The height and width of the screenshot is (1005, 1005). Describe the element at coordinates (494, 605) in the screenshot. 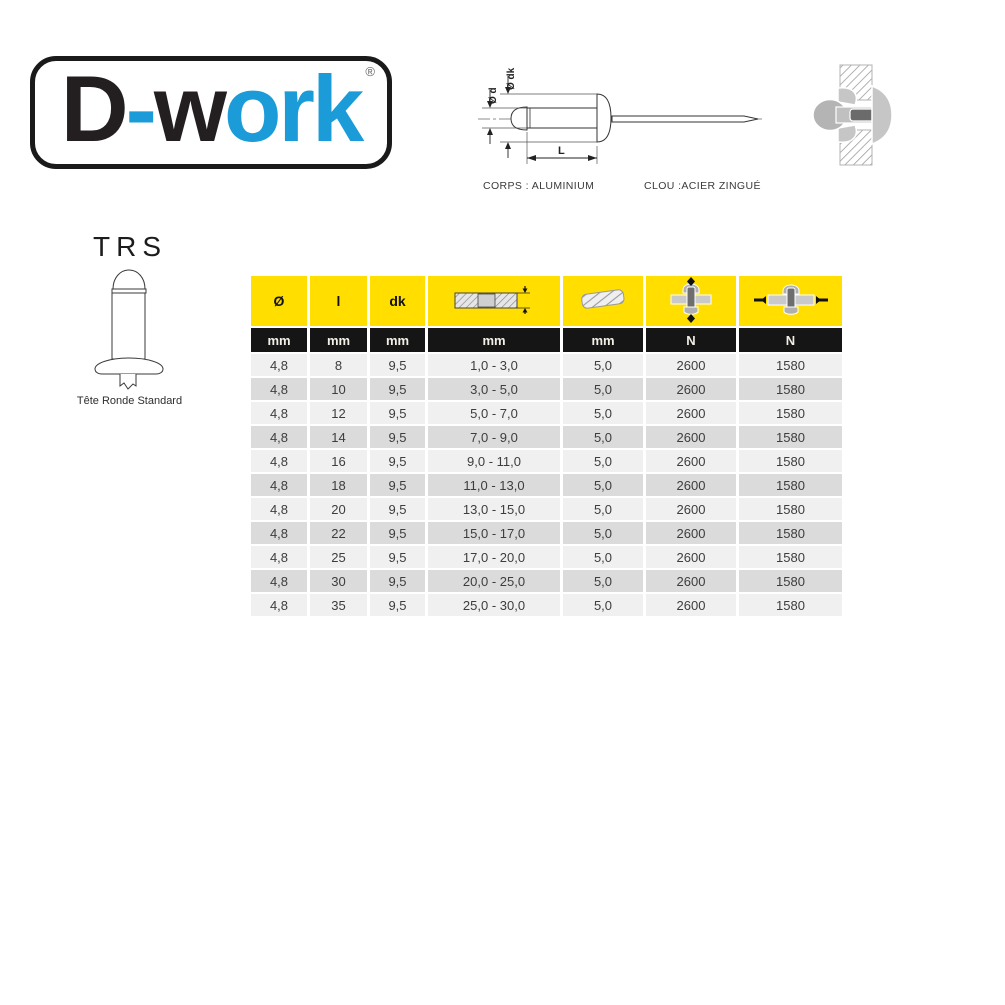

I see `table-cell: 25,0 - 30,0` at that location.